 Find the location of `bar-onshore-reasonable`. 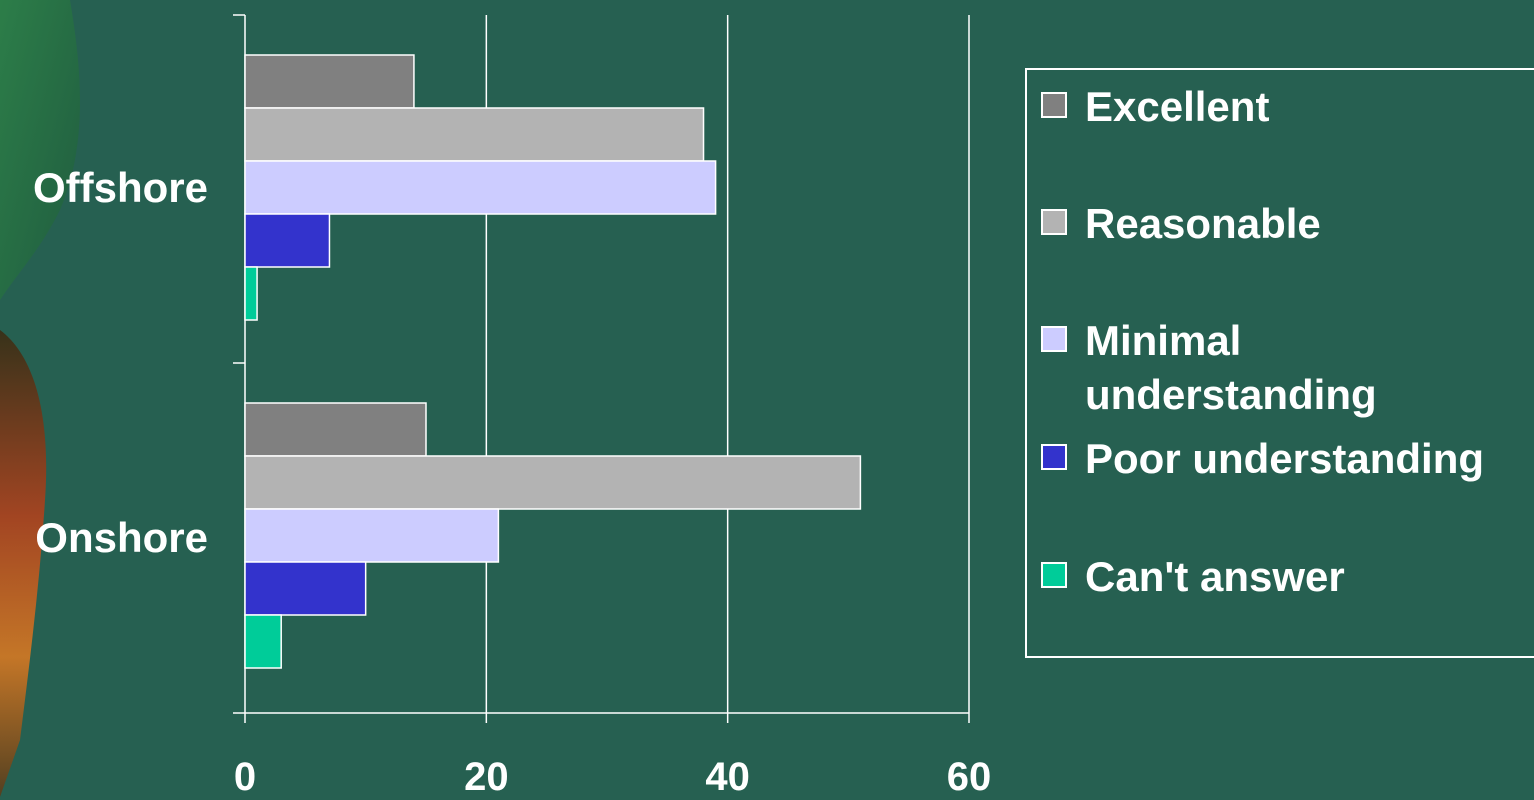

bar-onshore-reasonable is located at coordinates (553, 482).